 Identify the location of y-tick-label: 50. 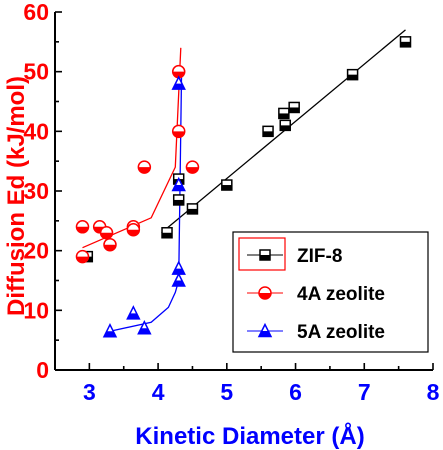
(36, 72).